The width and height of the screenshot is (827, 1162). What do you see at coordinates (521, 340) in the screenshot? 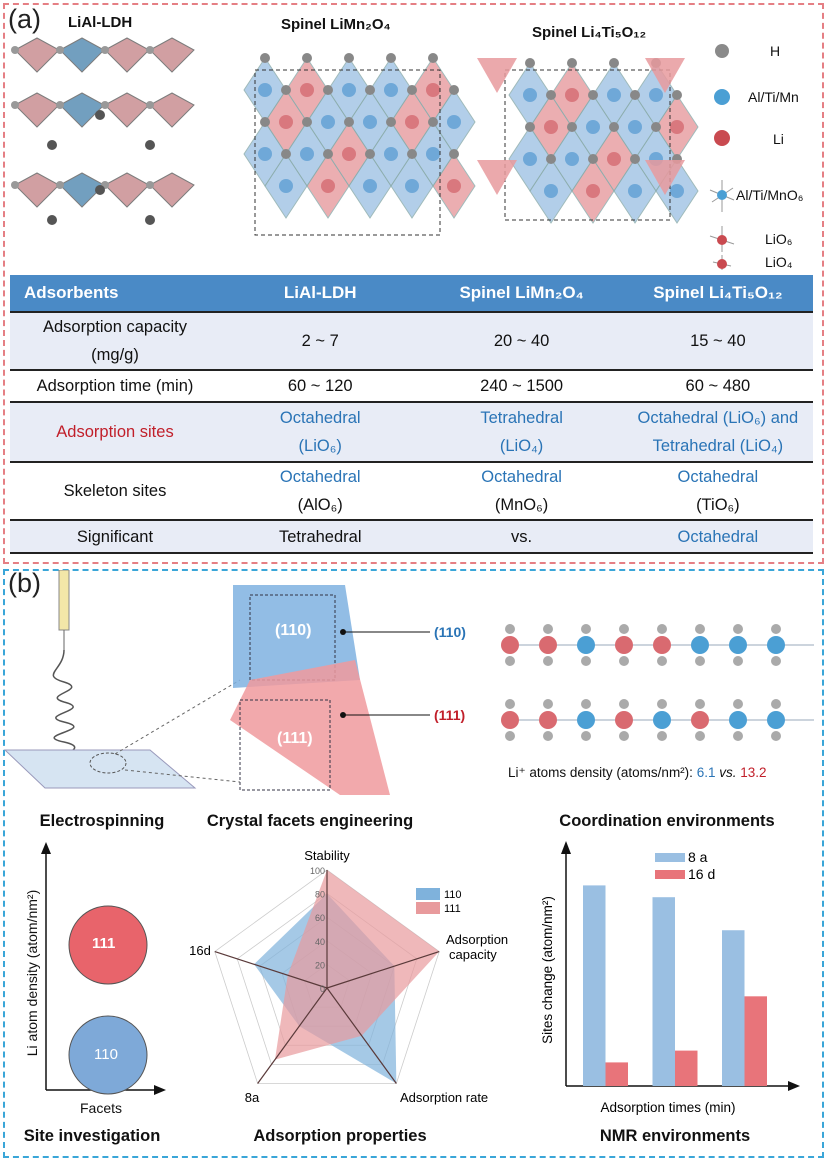
I see `cell: 20 ~ 40` at bounding box center [521, 340].